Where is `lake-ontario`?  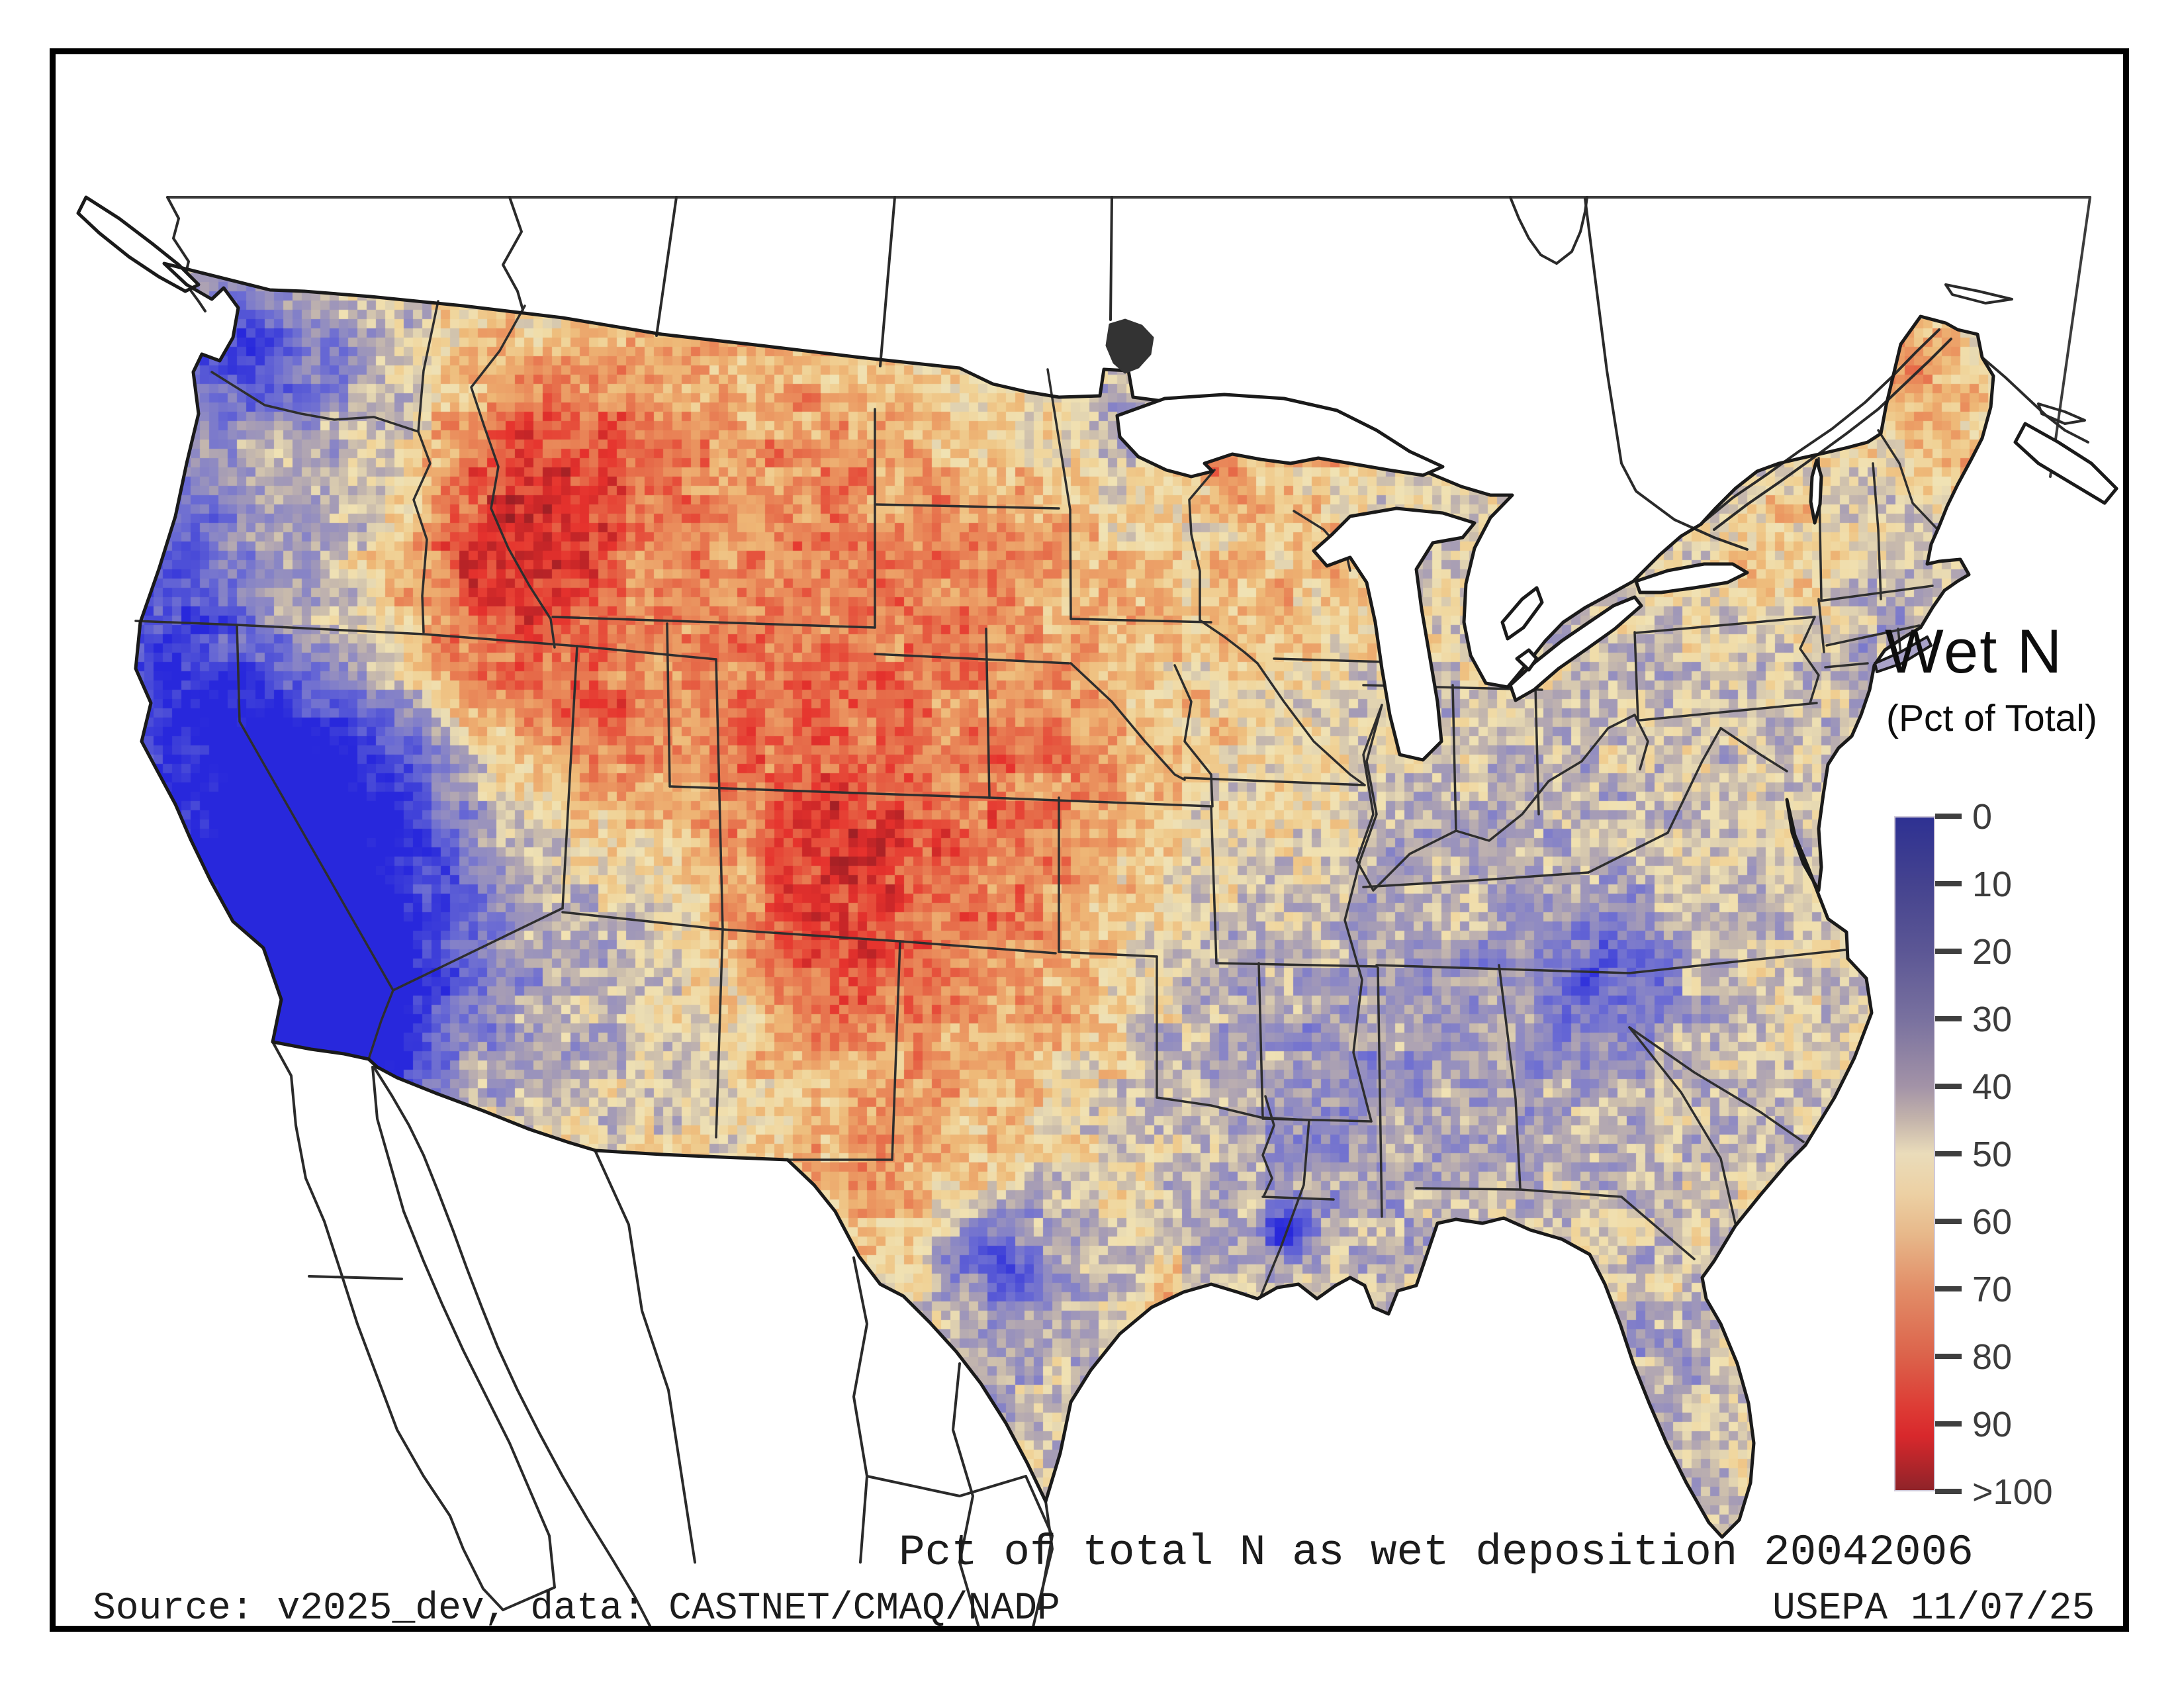
lake-ontario is located at coordinates (1692, 578).